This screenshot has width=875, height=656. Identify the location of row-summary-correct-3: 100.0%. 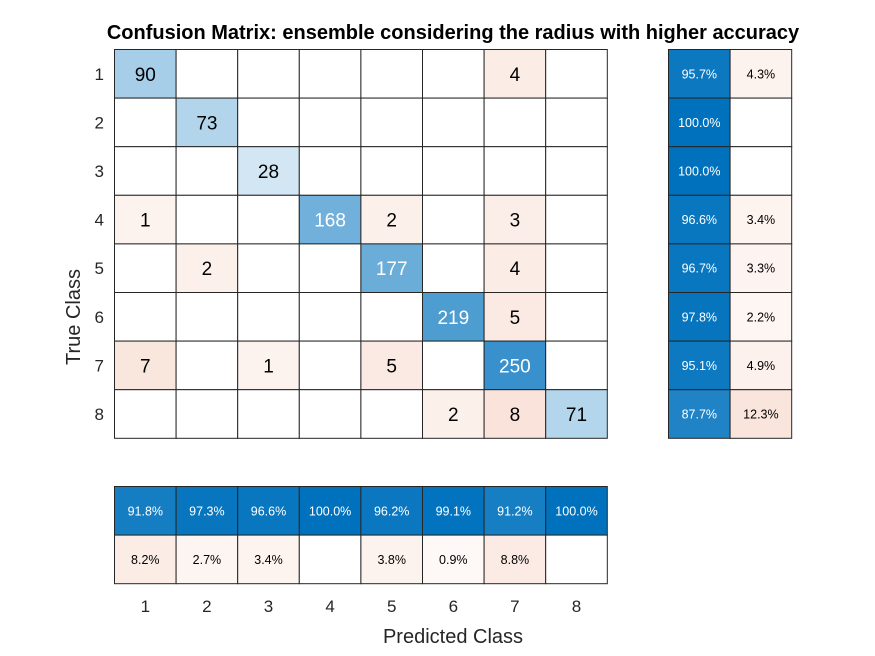
(699, 172).